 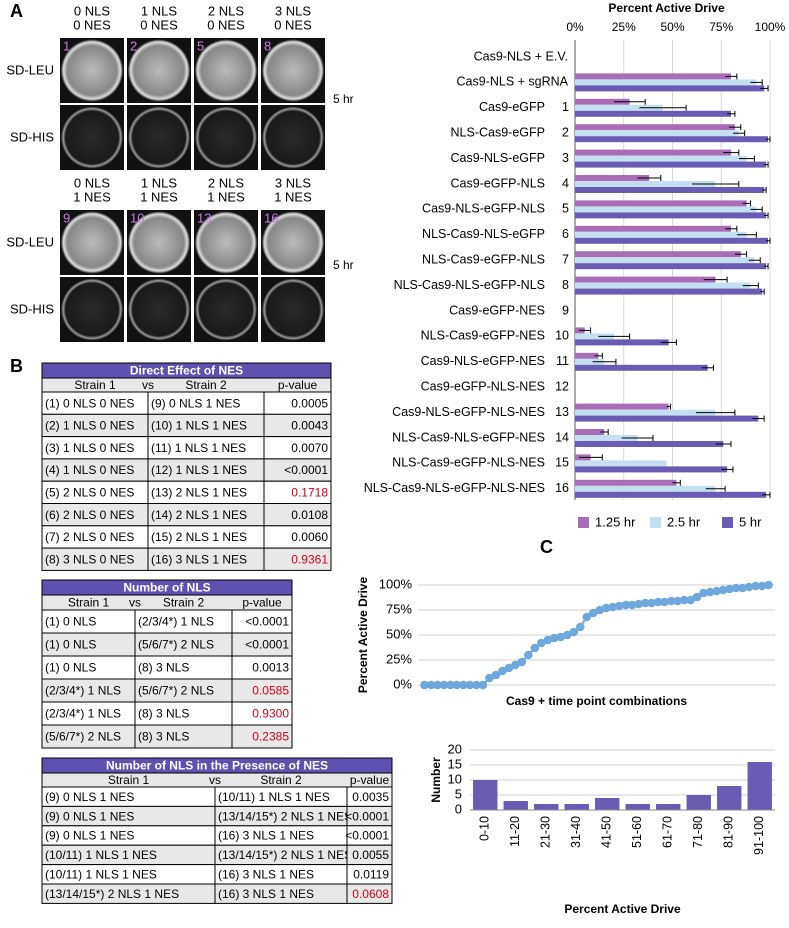 What do you see at coordinates (672, 27) in the screenshot?
I see `x-tick-label: 50%` at bounding box center [672, 27].